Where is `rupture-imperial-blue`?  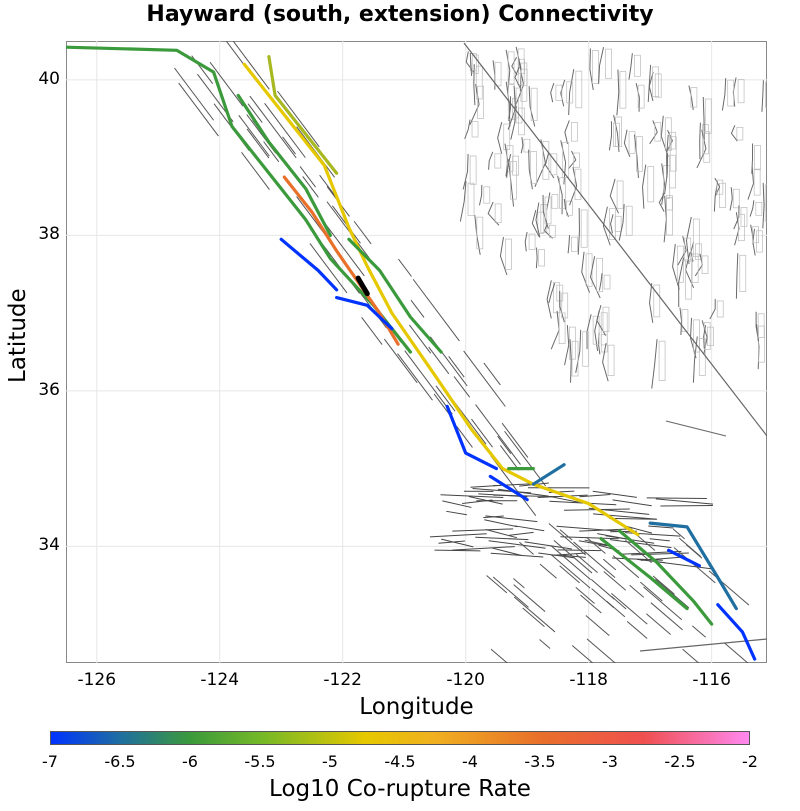
rupture-imperial-blue is located at coordinates (736, 632).